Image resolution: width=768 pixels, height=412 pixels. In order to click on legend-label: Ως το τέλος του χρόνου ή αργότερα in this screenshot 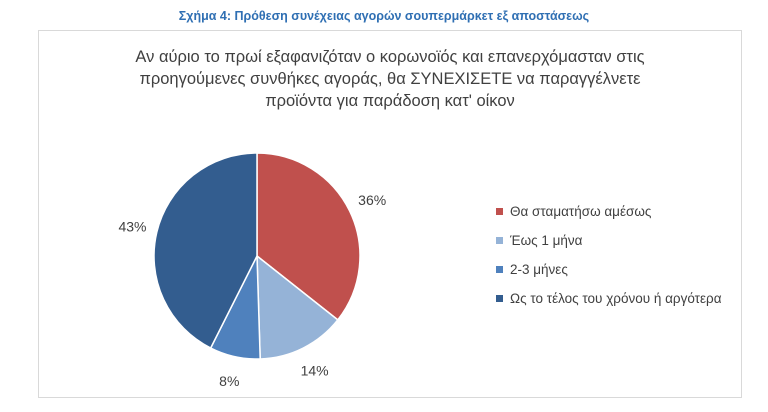, I will do `click(616, 298)`.